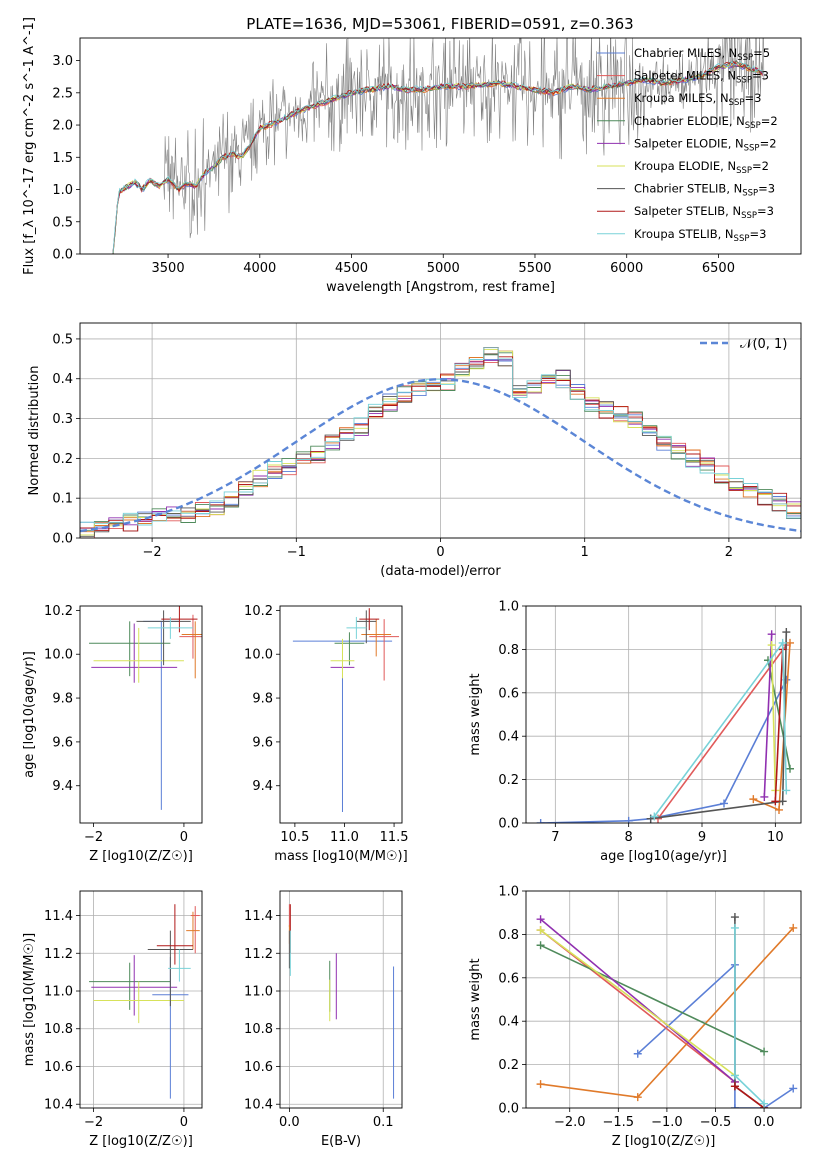 The image size is (819, 1170). I want to click on x-tick-label: 10.5, so click(294, 837).